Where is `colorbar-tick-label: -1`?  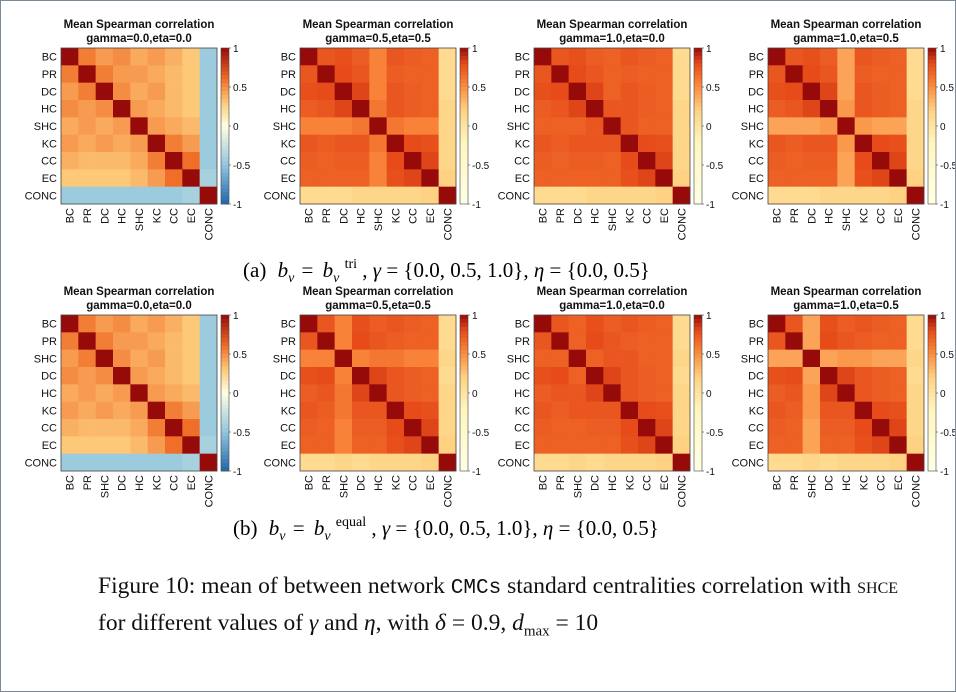
colorbar-tick-label: -1 is located at coordinates (476, 472).